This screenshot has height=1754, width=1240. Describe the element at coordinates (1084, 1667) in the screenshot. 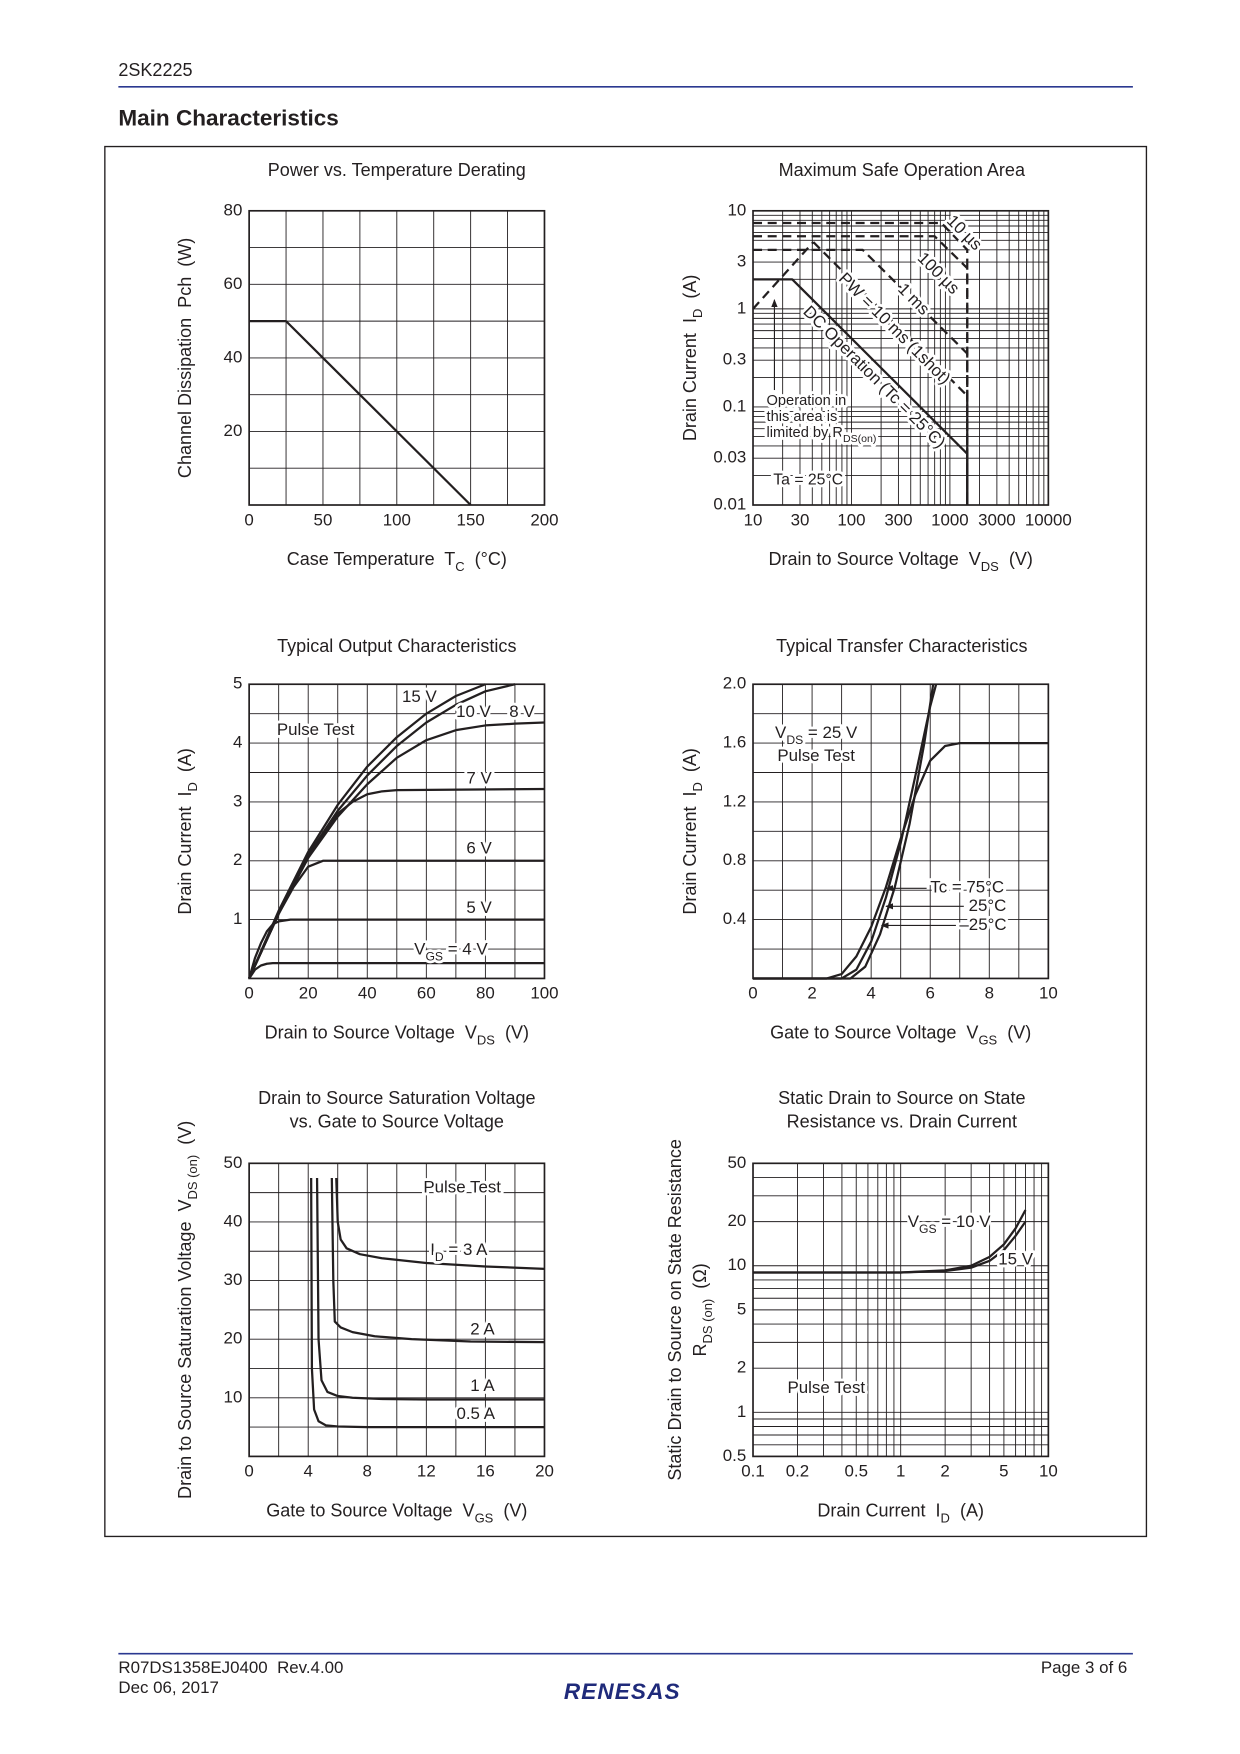

I see `page-number: Page 3 of 6` at that location.